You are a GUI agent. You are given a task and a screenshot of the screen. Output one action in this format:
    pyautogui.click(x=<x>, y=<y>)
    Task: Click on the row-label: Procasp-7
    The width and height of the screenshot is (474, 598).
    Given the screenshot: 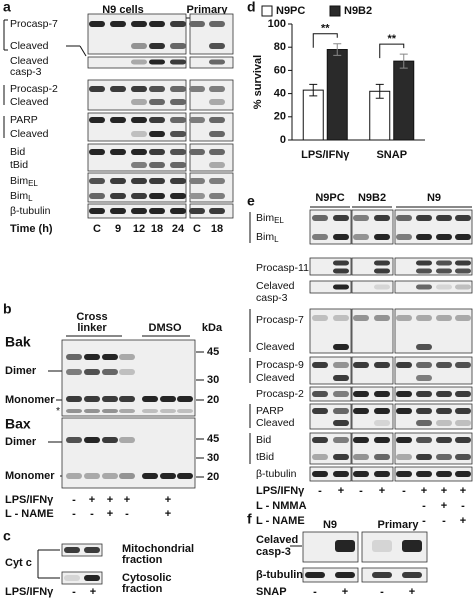 What is the action you would take?
    pyautogui.click(x=34, y=24)
    